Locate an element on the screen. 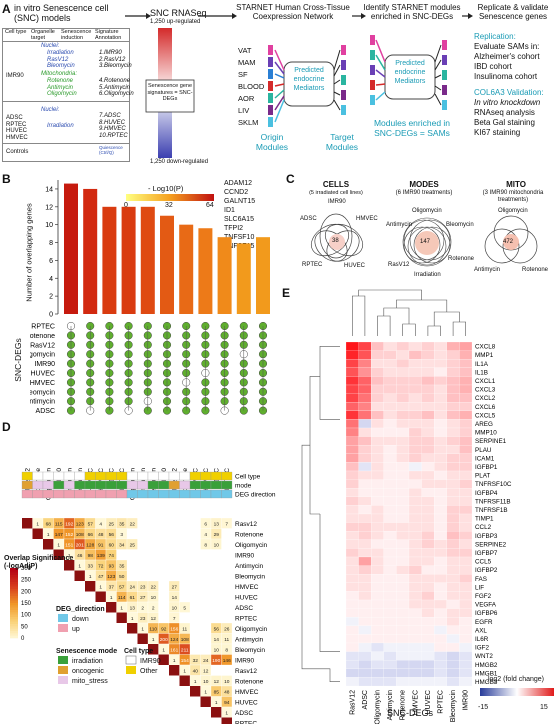 This screenshot has width=558, height=724. down-regulated-label: 1,250 down-regulated is located at coordinates (179, 162).